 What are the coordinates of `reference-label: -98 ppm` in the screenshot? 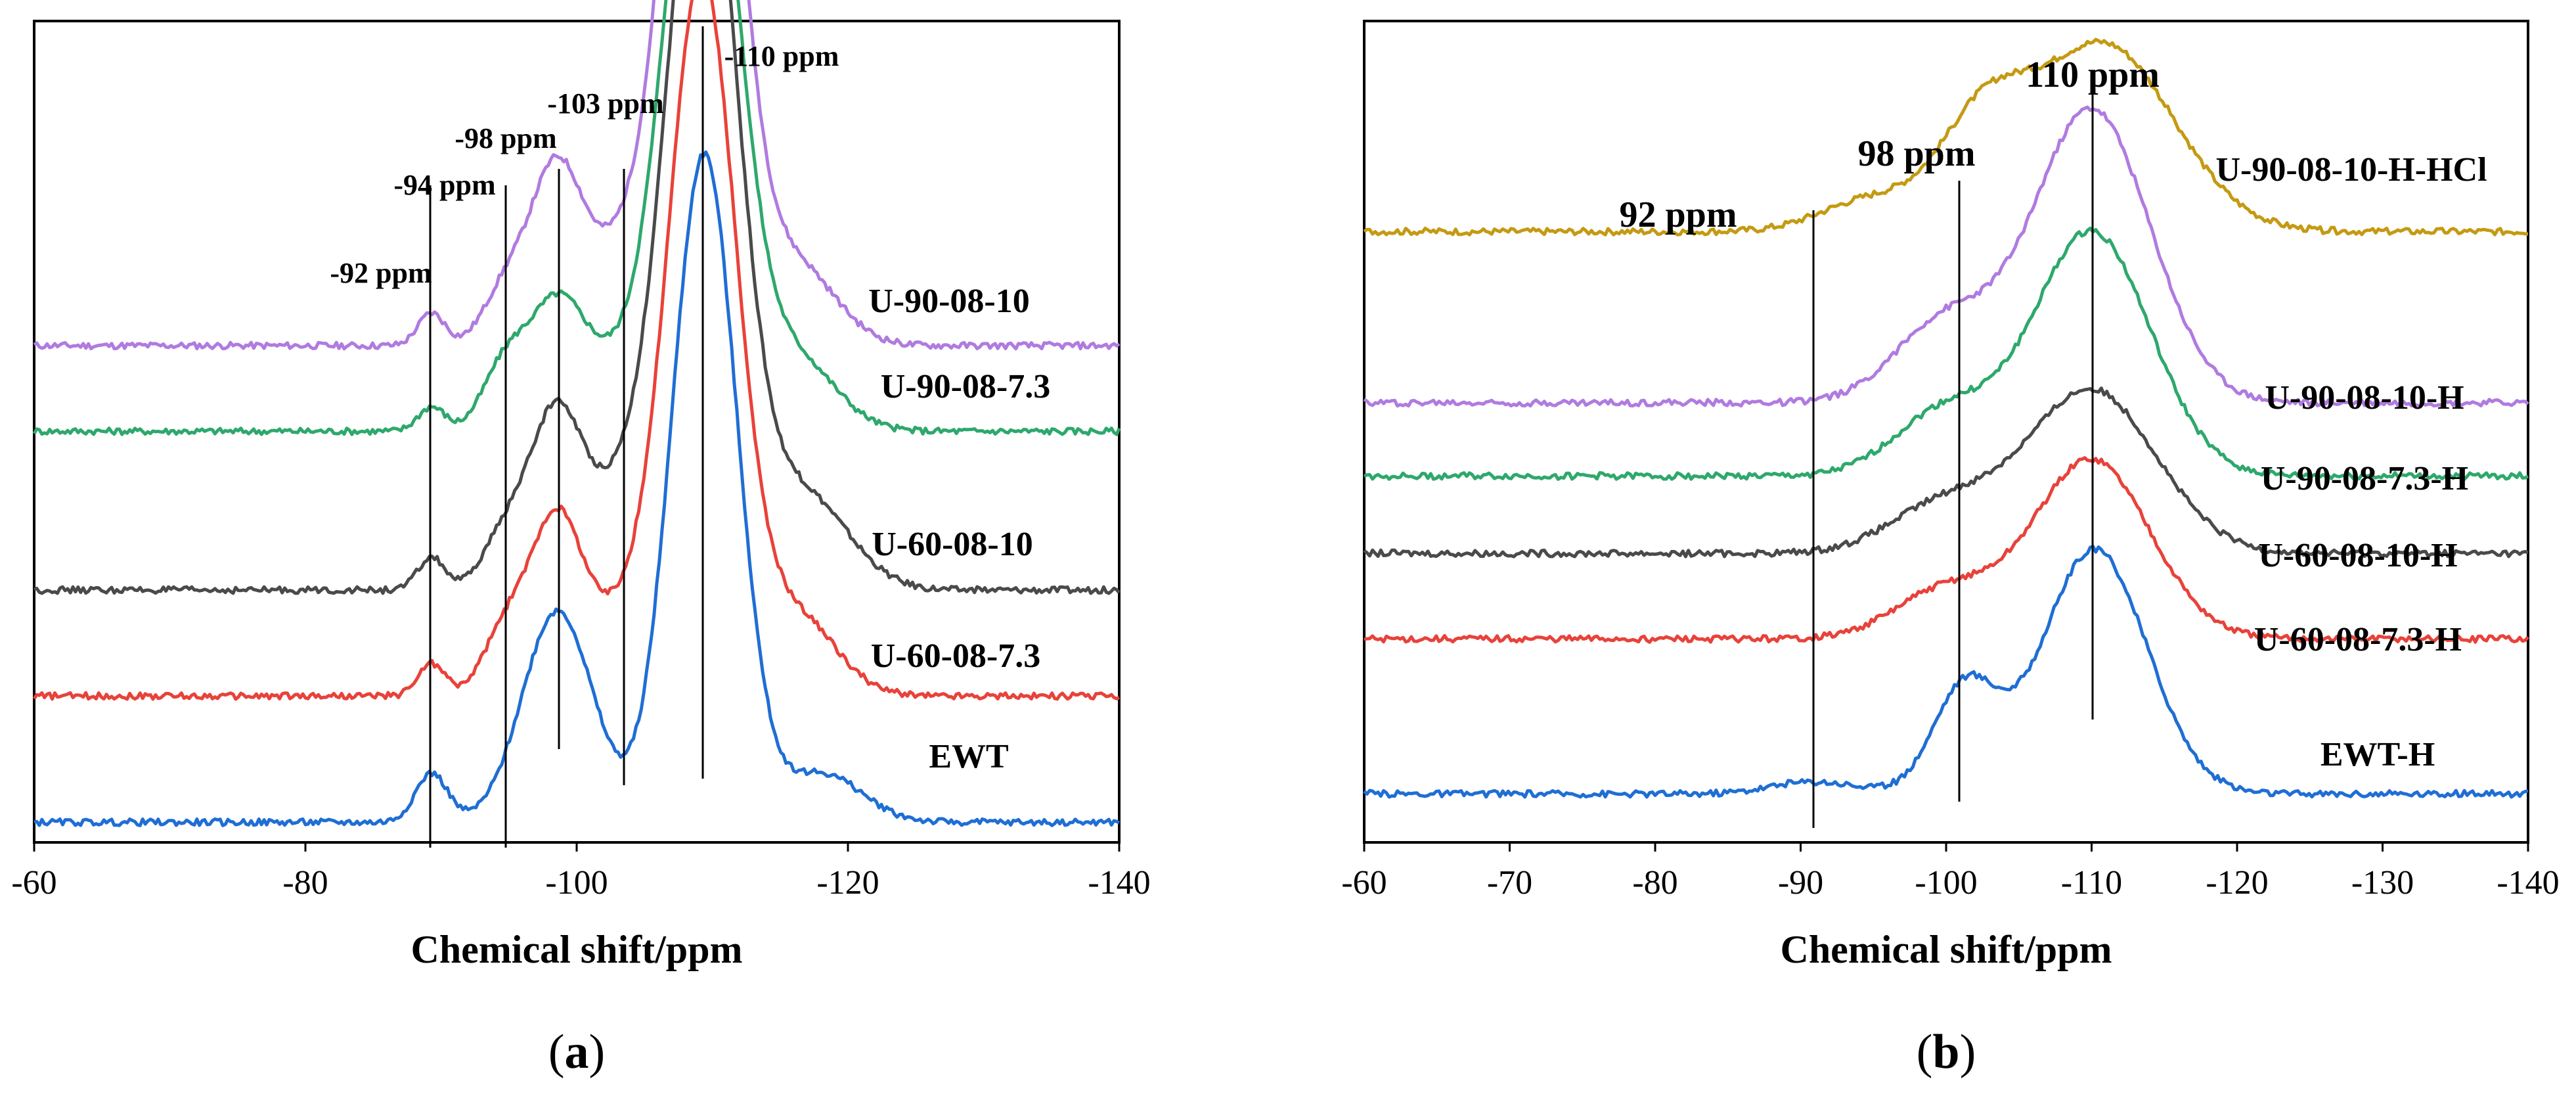 It's located at (505, 138).